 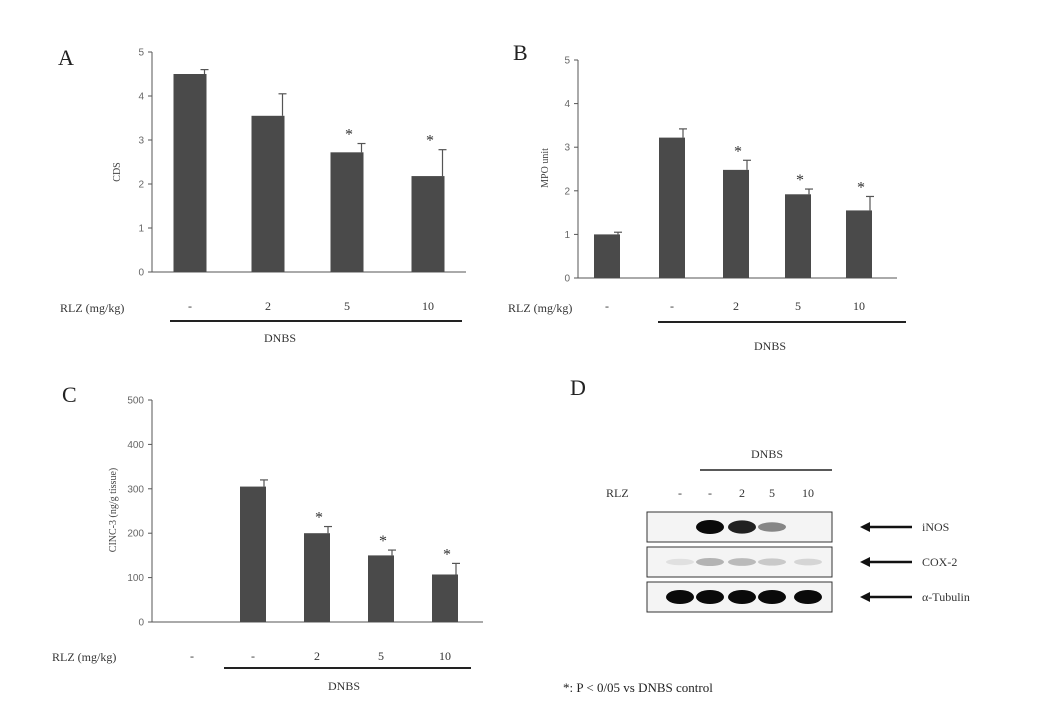 I want to click on y-tick-label-c: 400, so click(x=135, y=445).